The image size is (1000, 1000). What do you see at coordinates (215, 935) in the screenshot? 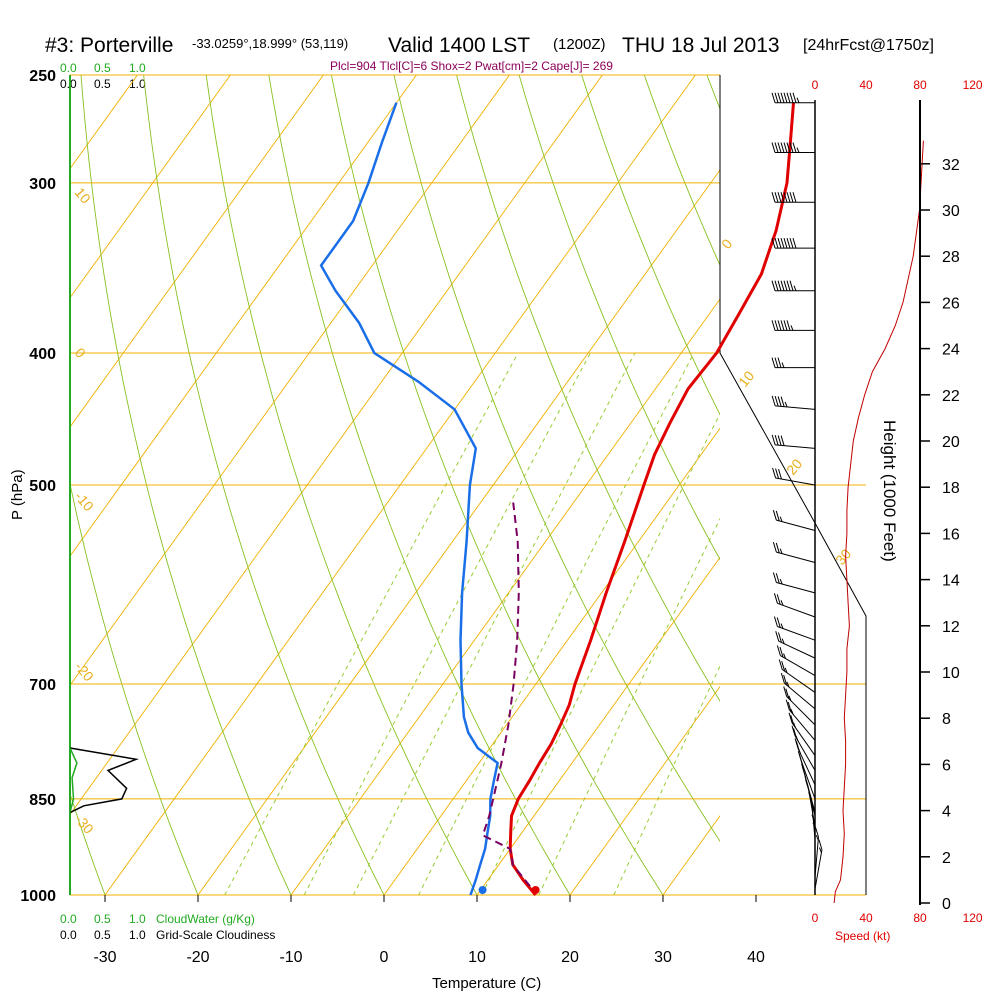
I see `cloudiness-axis-title: Grid-Scale Cloudiness` at bounding box center [215, 935].